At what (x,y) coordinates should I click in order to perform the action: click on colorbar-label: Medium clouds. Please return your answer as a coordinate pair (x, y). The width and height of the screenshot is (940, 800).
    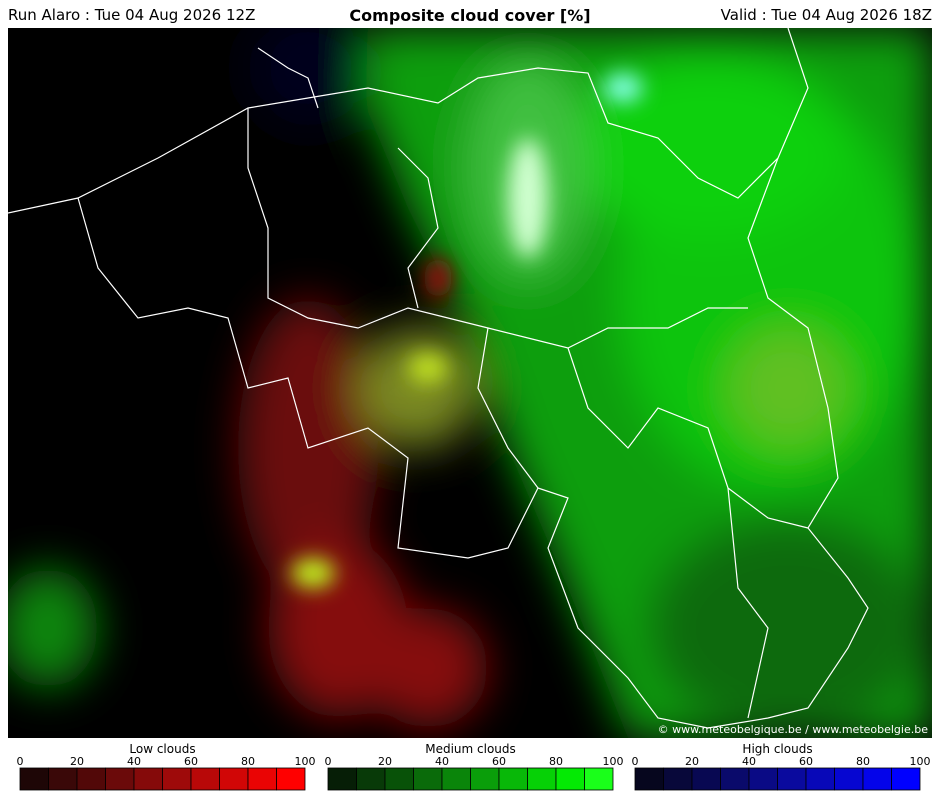
    Looking at the image, I should click on (470, 749).